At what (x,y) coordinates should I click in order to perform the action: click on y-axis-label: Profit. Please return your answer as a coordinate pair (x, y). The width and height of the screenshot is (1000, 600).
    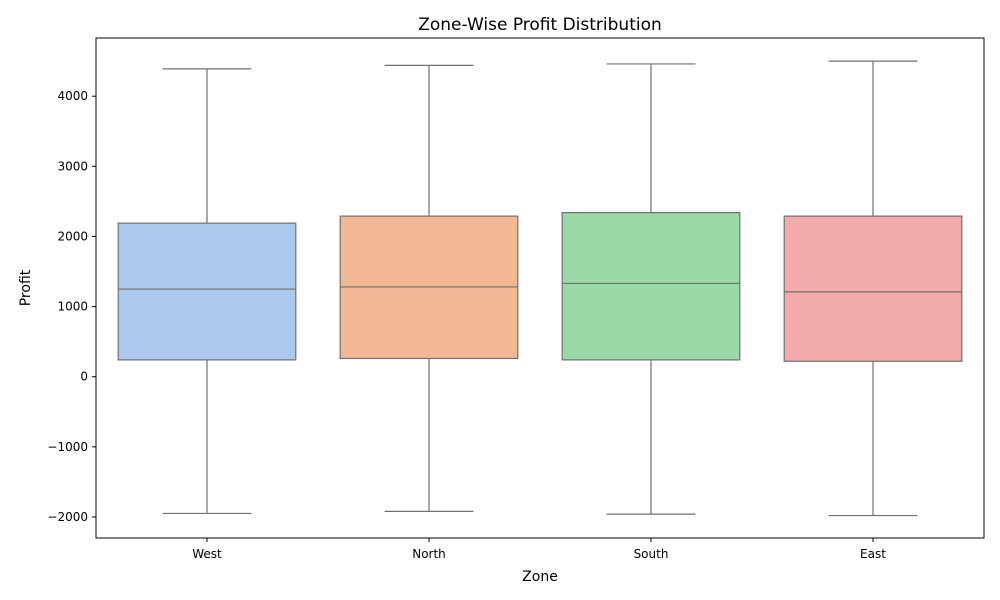
    Looking at the image, I should click on (26, 287).